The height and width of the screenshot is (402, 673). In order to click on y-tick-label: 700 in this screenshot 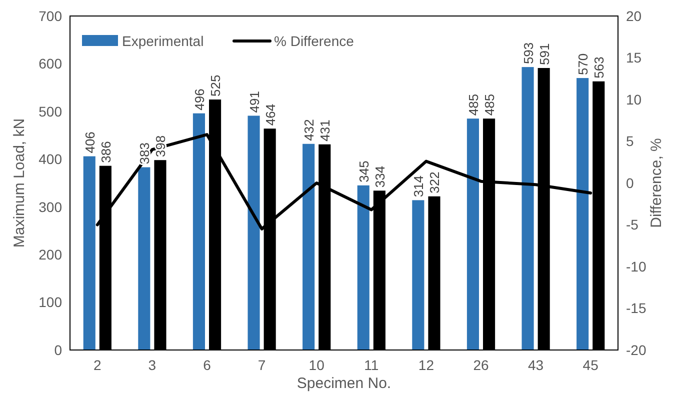, I will do `click(50, 16)`.